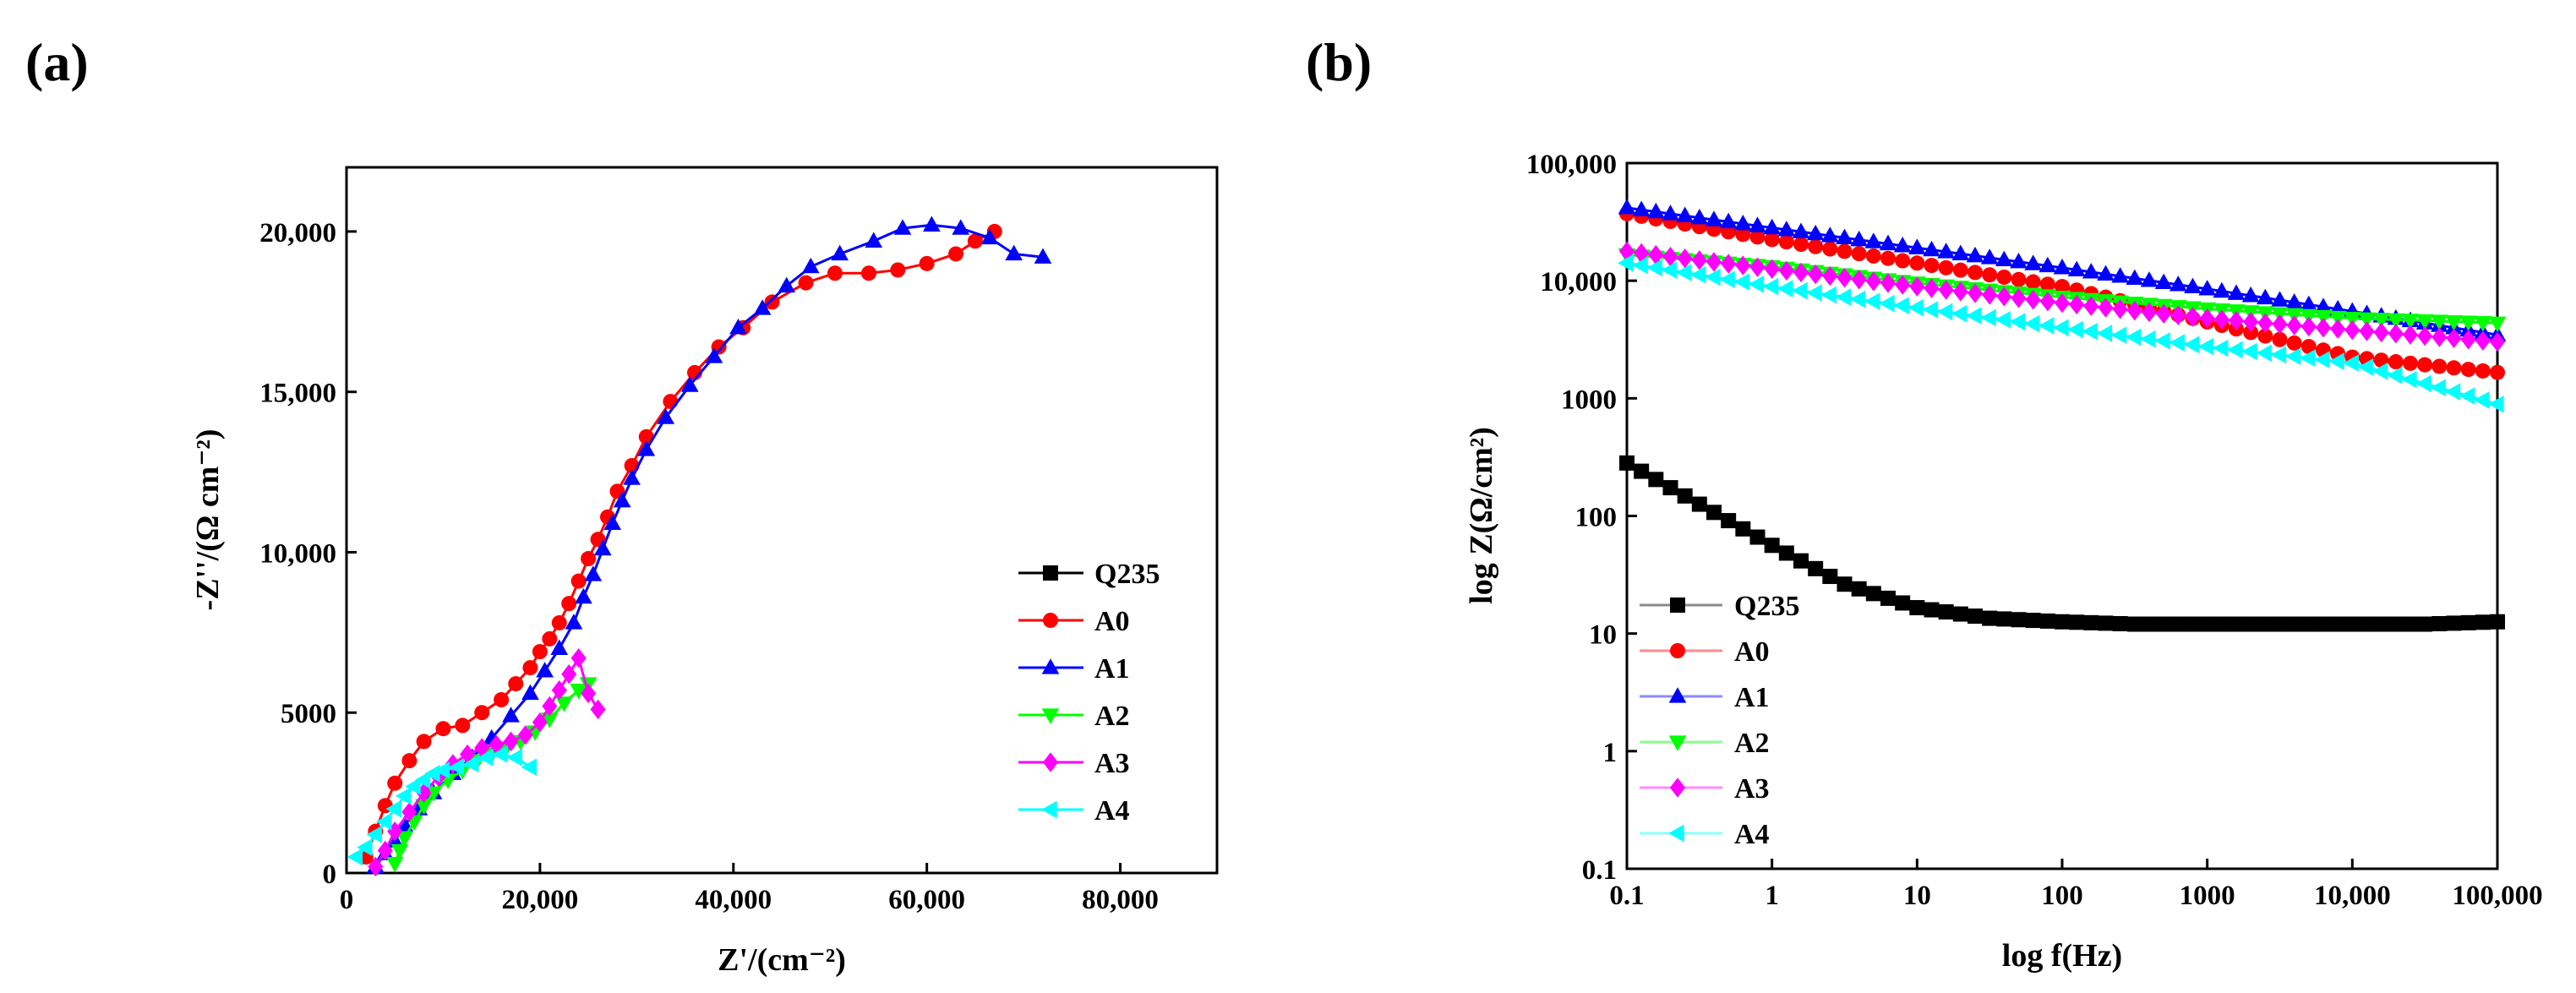 The width and height of the screenshot is (2576, 993). I want to click on chart-a-xtick-label: 80,000, so click(1120, 900).